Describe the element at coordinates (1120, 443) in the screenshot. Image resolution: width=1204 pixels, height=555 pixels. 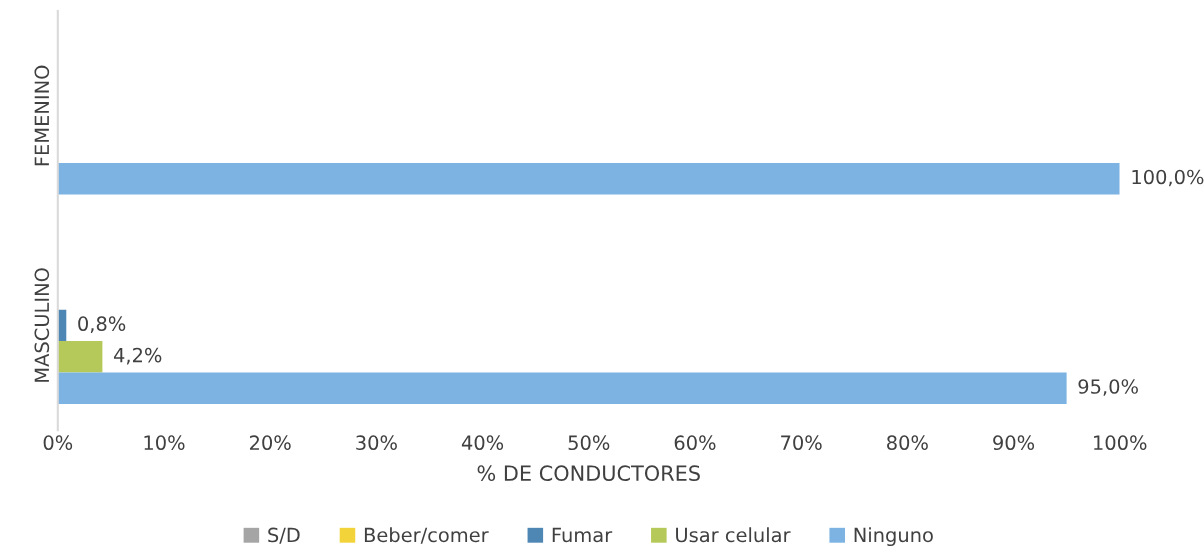
I see `x-tick-label: 100%` at that location.